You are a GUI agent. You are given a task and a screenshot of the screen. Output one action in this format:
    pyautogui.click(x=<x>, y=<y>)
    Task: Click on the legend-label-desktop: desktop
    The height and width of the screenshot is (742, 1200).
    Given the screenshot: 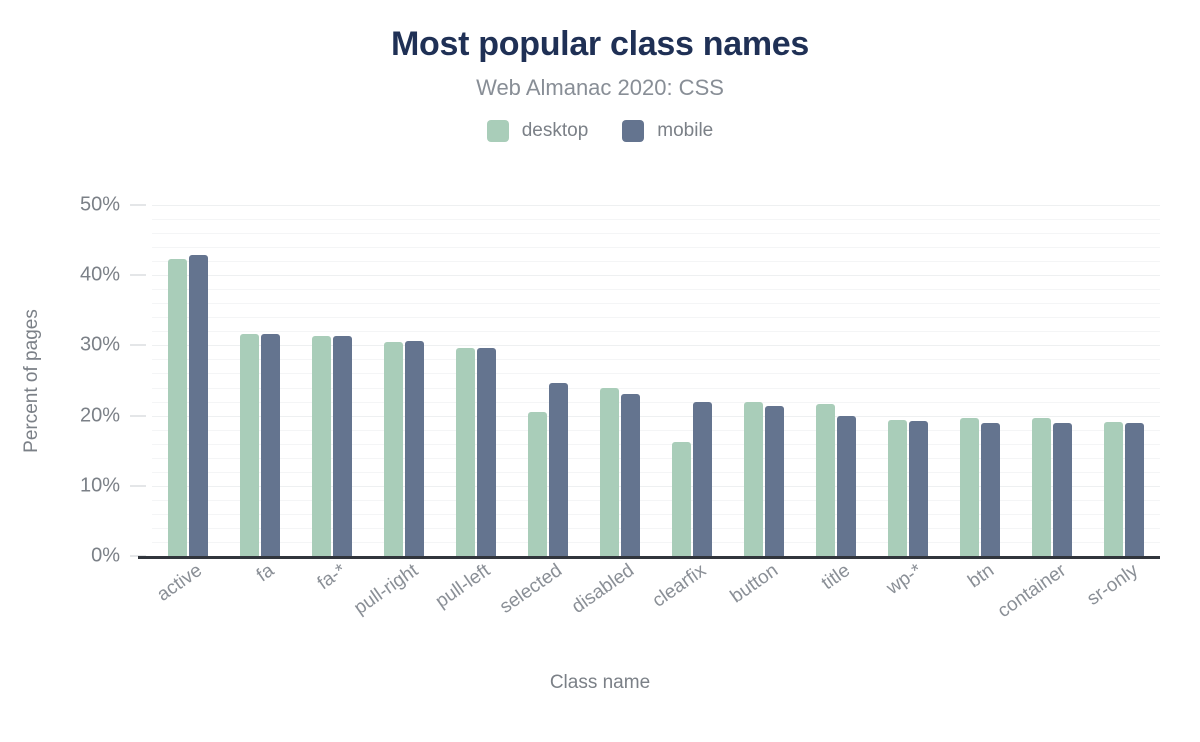 What is the action you would take?
    pyautogui.click(x=555, y=130)
    